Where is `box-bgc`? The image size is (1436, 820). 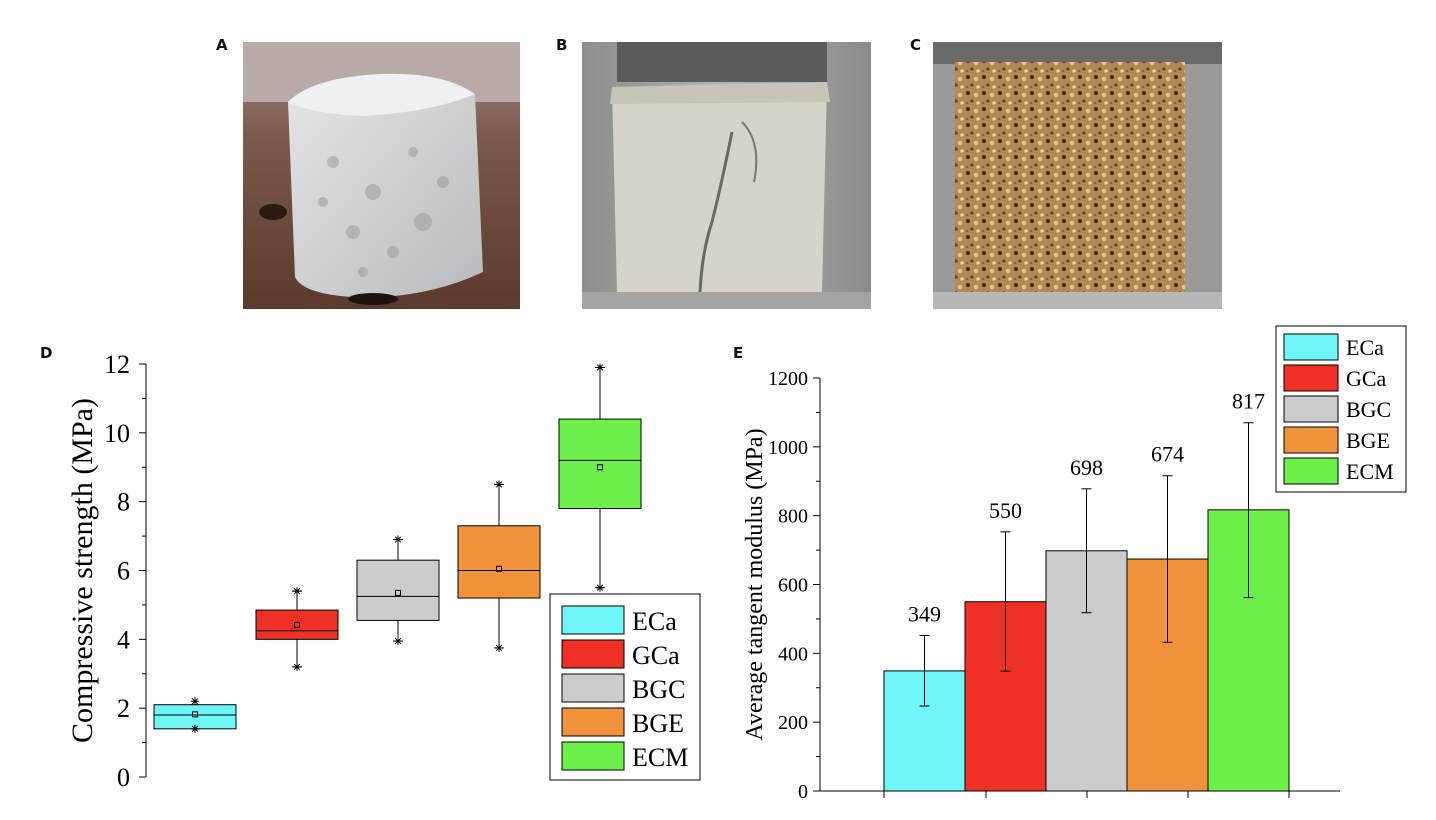 box-bgc is located at coordinates (398, 590).